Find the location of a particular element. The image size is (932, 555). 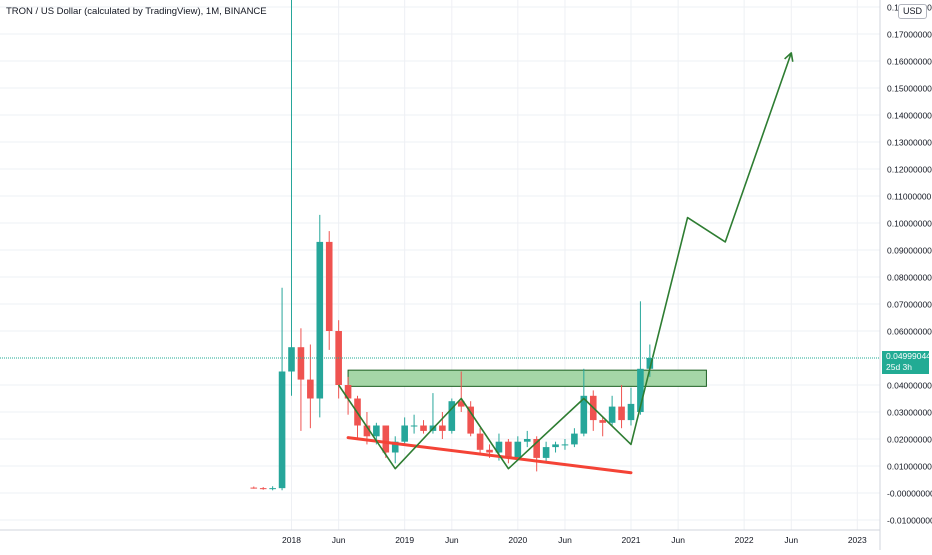

projection-arrowhead is located at coordinates (789, 57).